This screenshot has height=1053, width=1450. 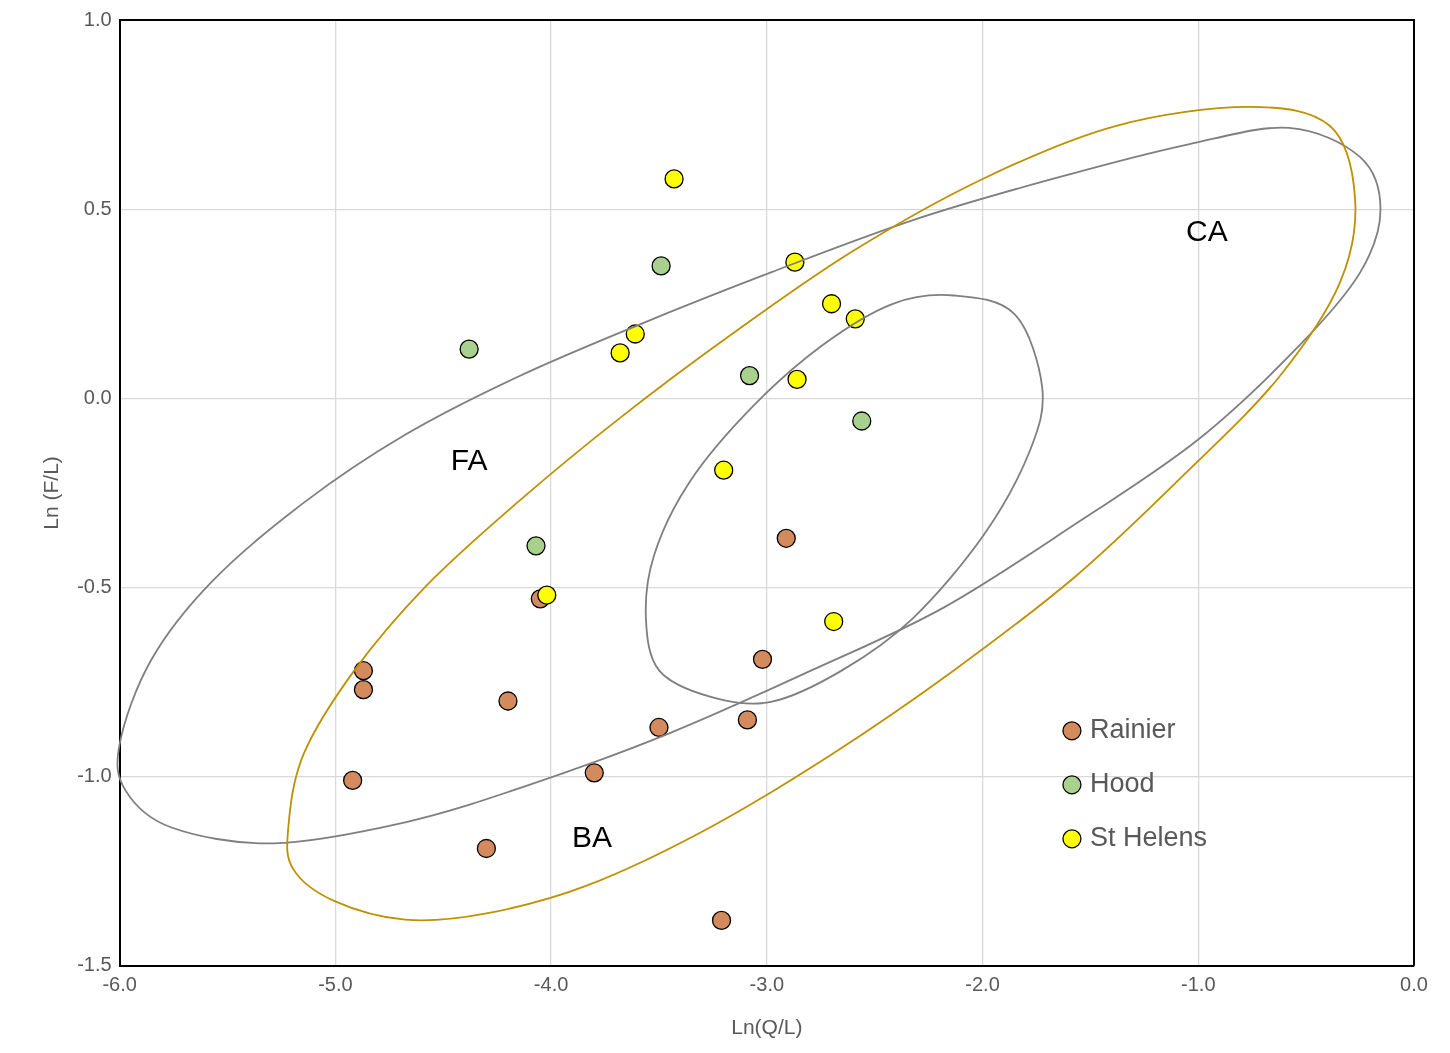 What do you see at coordinates (94, 586) in the screenshot?
I see `y-tick-label: -0.5` at bounding box center [94, 586].